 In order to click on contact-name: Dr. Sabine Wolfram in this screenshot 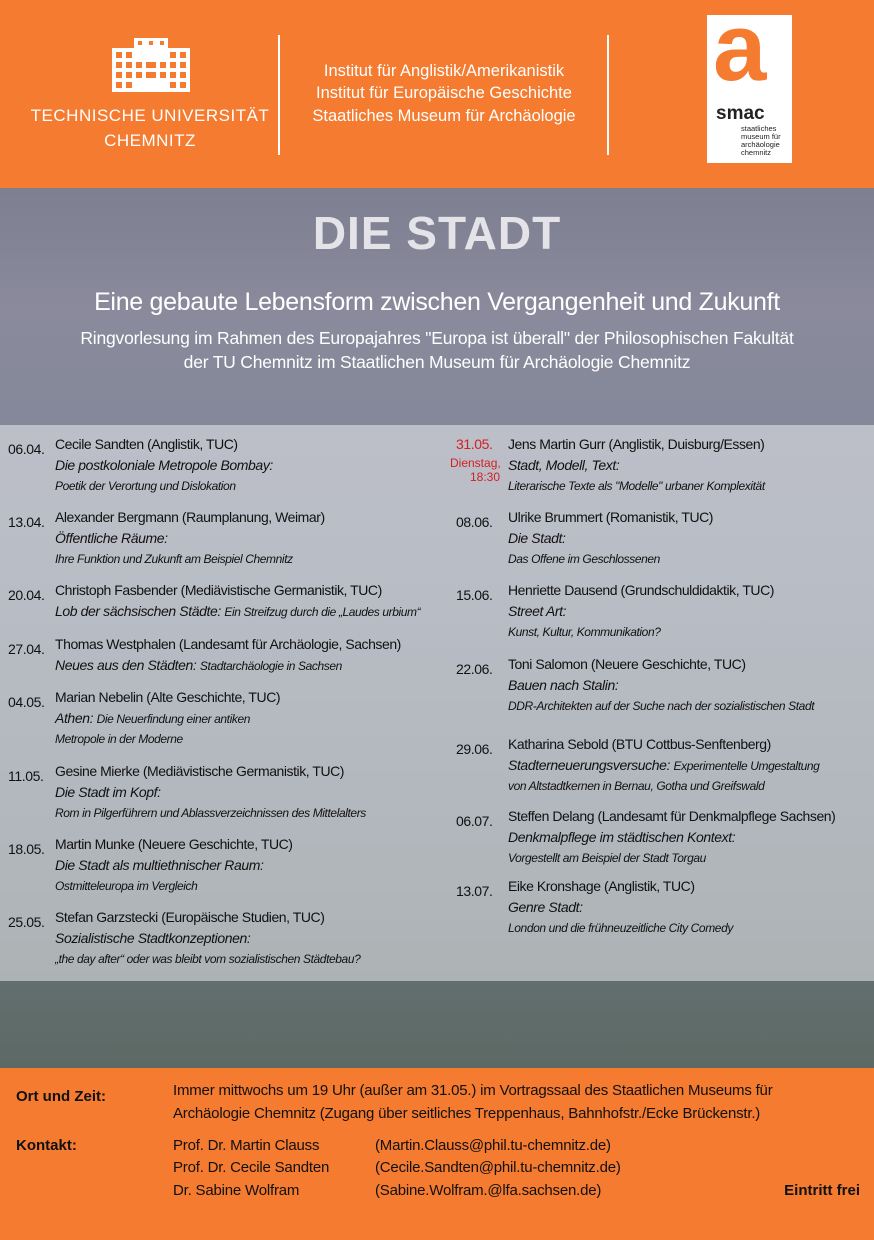, I will do `click(236, 1190)`.